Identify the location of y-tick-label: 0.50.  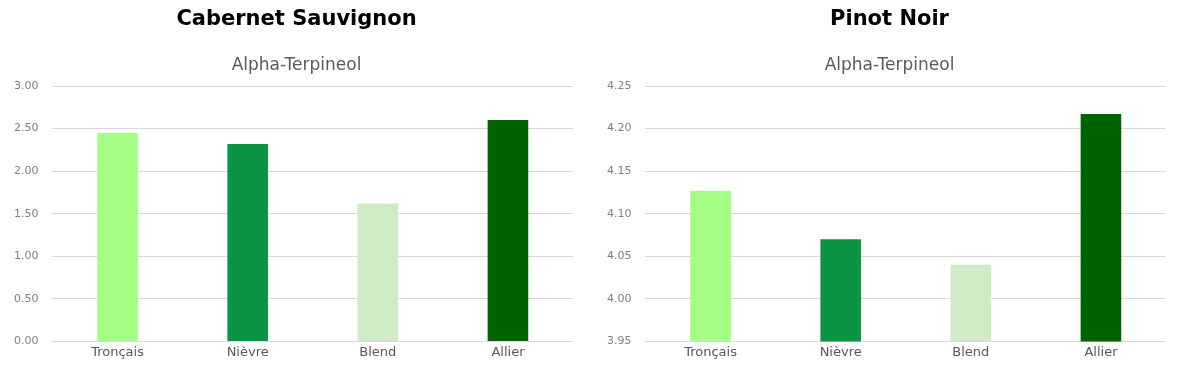
(26, 298).